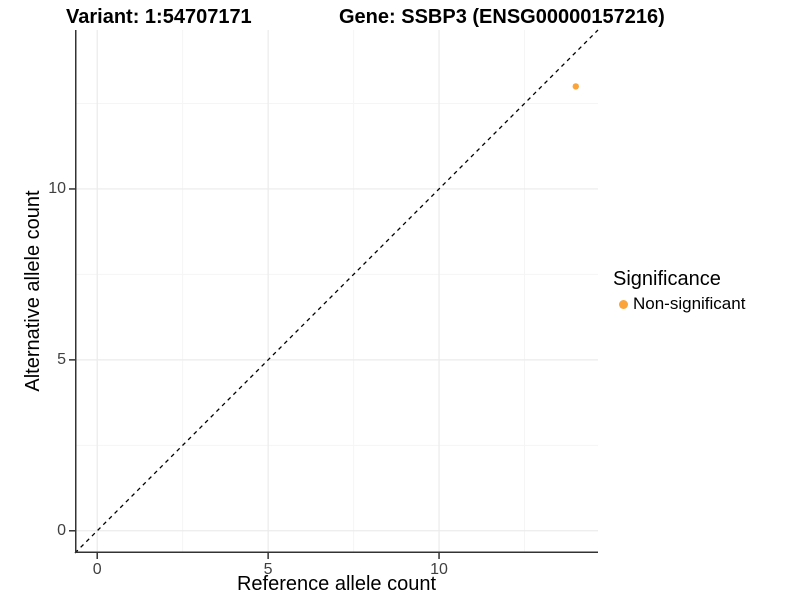  What do you see at coordinates (502, 17) in the screenshot?
I see `gene-title: Gene: SSBP3 (ENSG00000157216)` at bounding box center [502, 17].